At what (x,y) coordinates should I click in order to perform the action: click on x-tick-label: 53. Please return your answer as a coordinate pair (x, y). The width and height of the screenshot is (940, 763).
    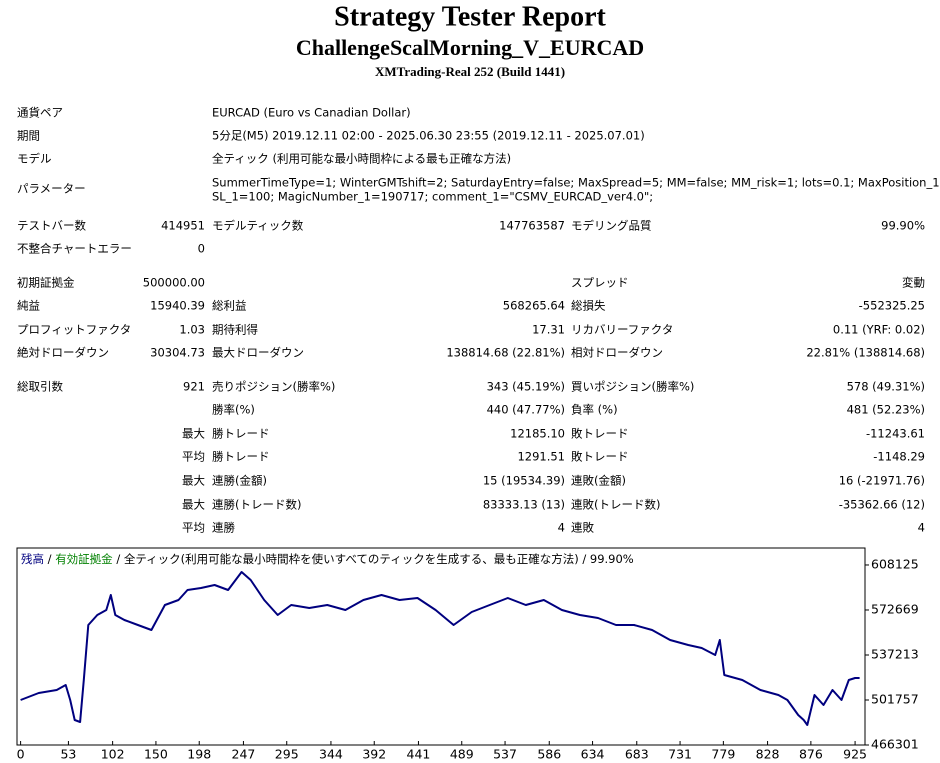
    Looking at the image, I should click on (68, 754).